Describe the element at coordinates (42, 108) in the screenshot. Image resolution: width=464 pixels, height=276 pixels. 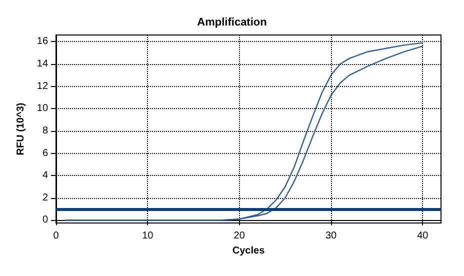
I see `y-tick-label: 10` at that location.